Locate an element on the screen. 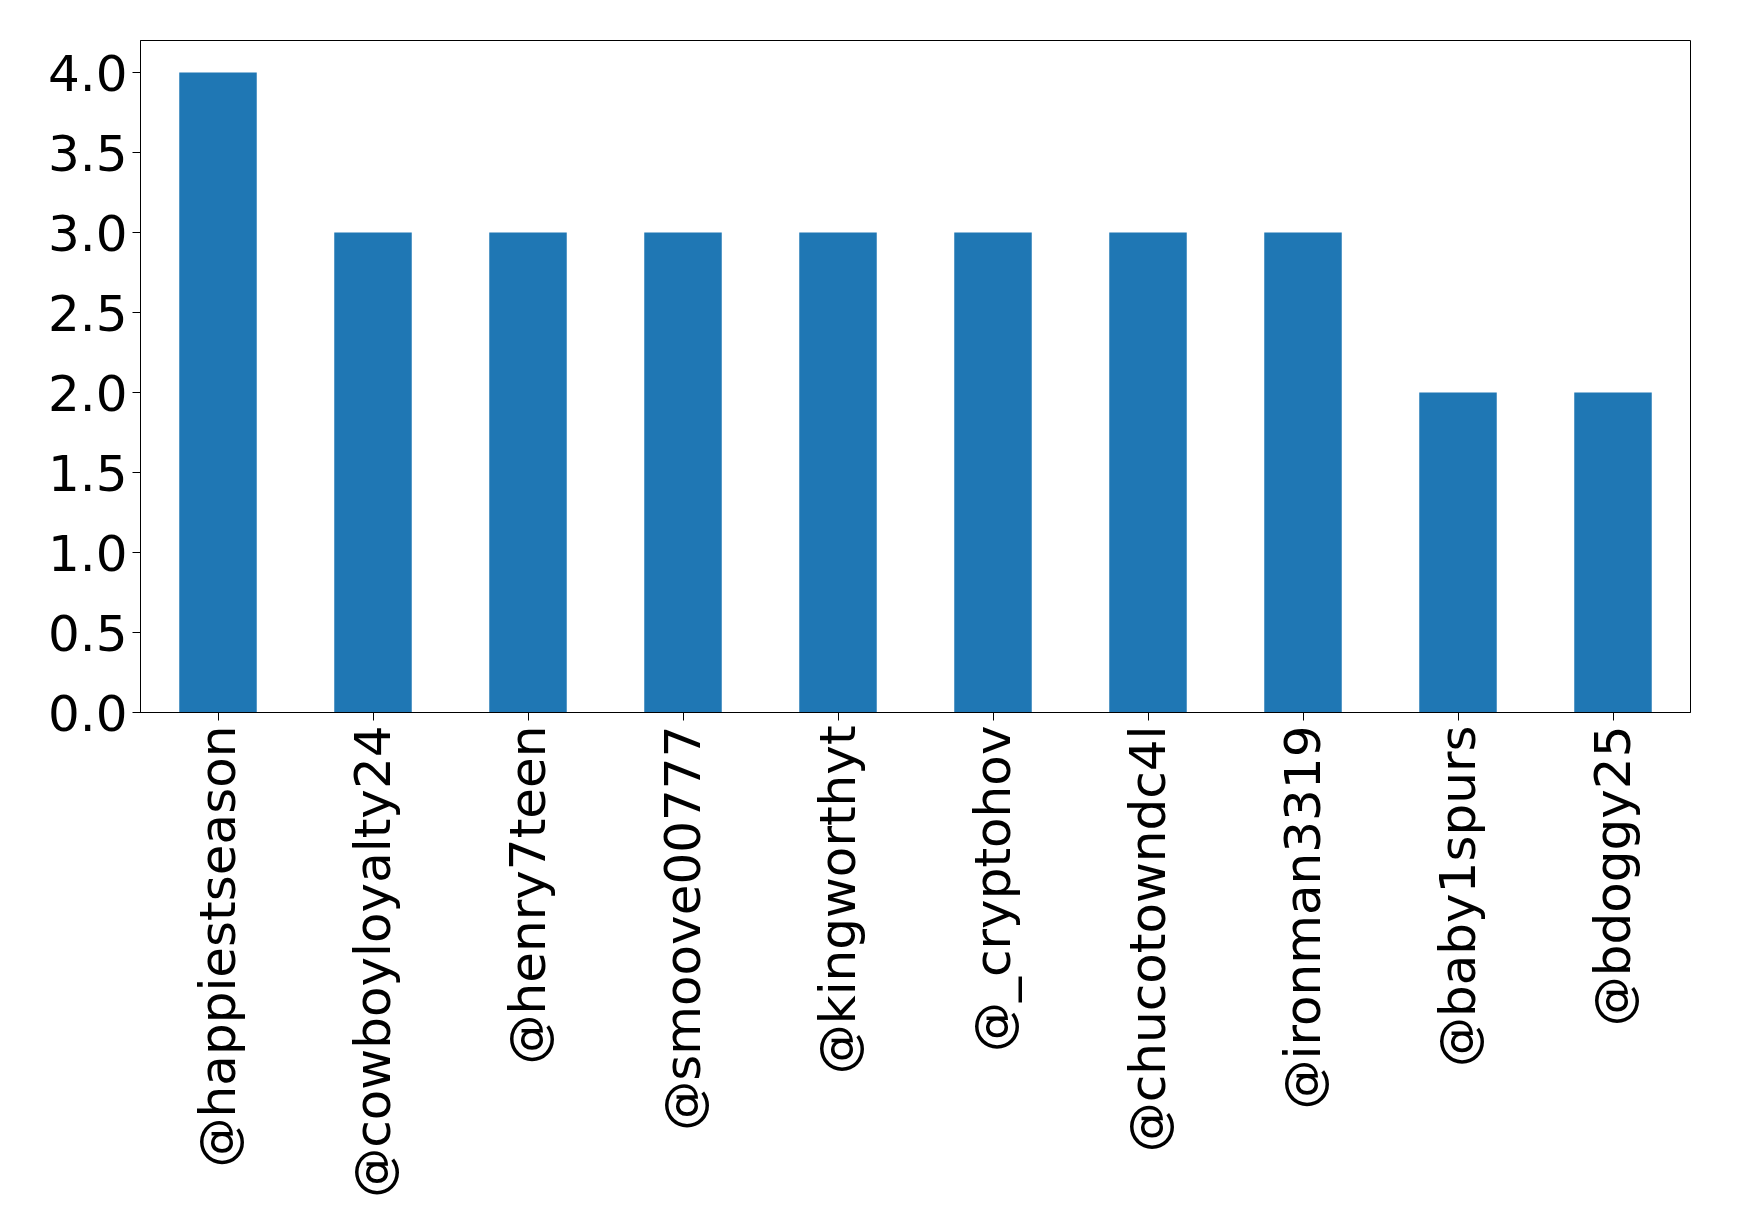 This screenshot has height=1219, width=1739. x-tick-label: @kingworthyt is located at coordinates (838, 900).